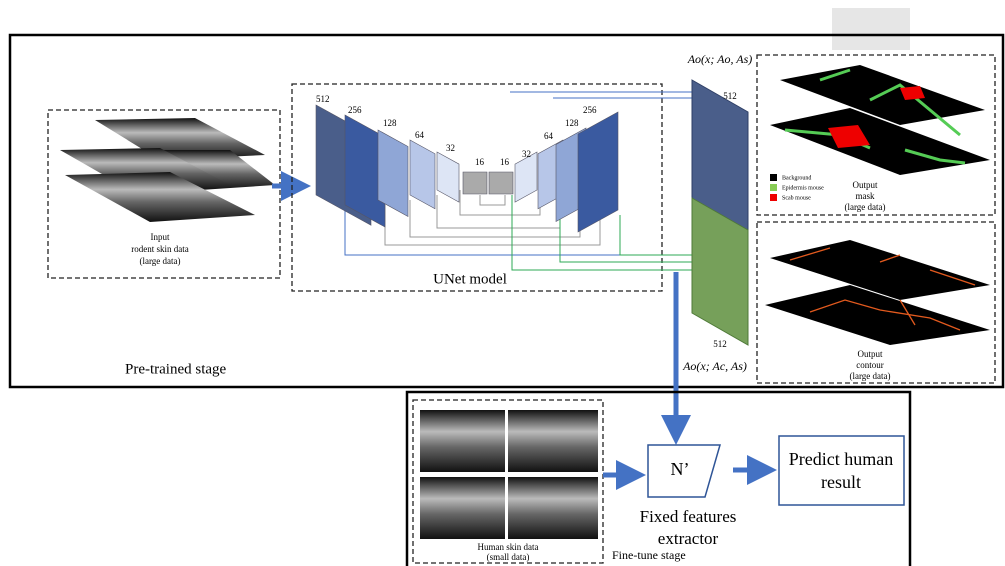 Image resolution: width=1005 pixels, height=566 pixels. What do you see at coordinates (680, 469) in the screenshot?
I see `extractor-symbol: N’` at bounding box center [680, 469].